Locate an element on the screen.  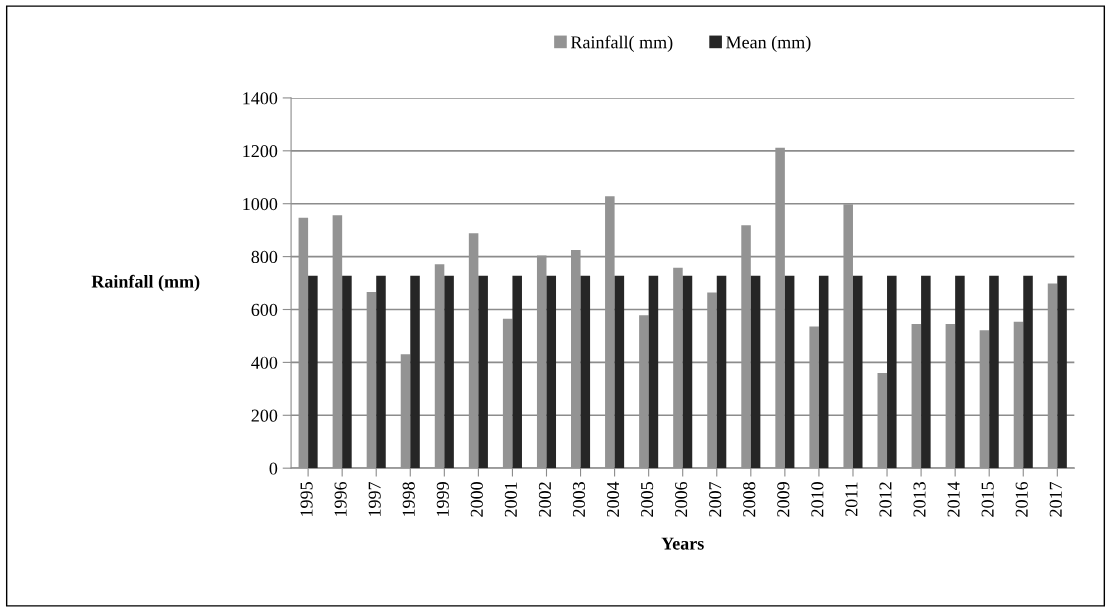
x-tick-label: 2000 is located at coordinates (476, 499).